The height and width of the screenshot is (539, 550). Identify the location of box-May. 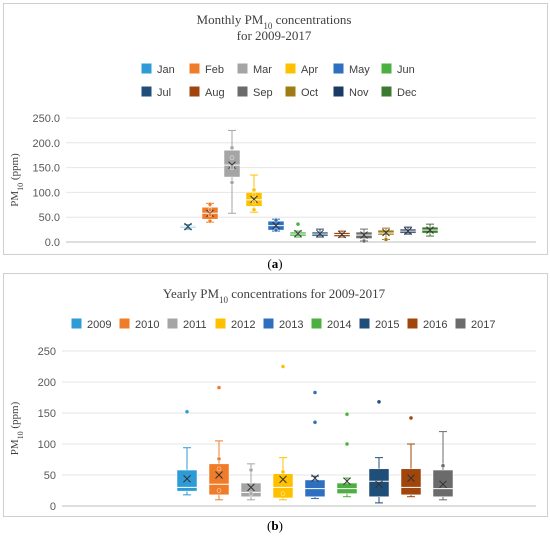
(276, 225).